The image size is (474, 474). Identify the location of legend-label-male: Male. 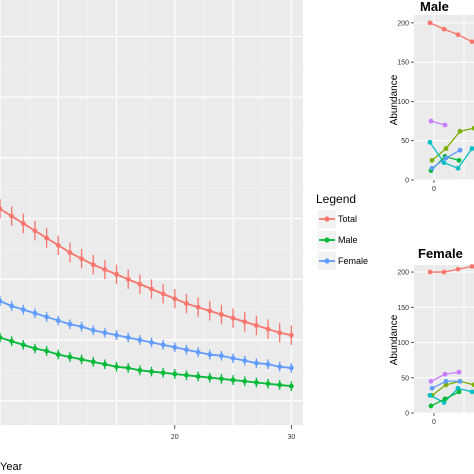
(348, 240).